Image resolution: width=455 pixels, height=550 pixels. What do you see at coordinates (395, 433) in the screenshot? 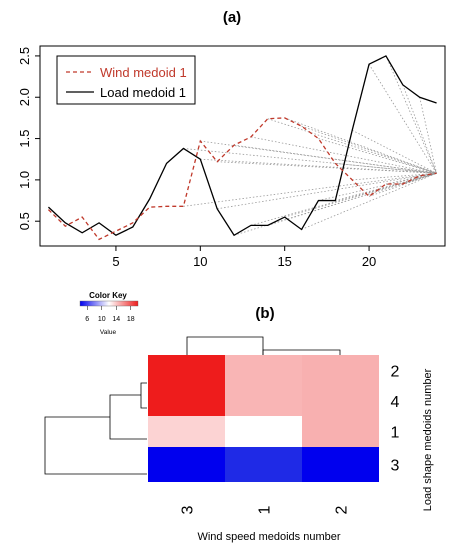
I see `row-label: 1` at bounding box center [395, 433].